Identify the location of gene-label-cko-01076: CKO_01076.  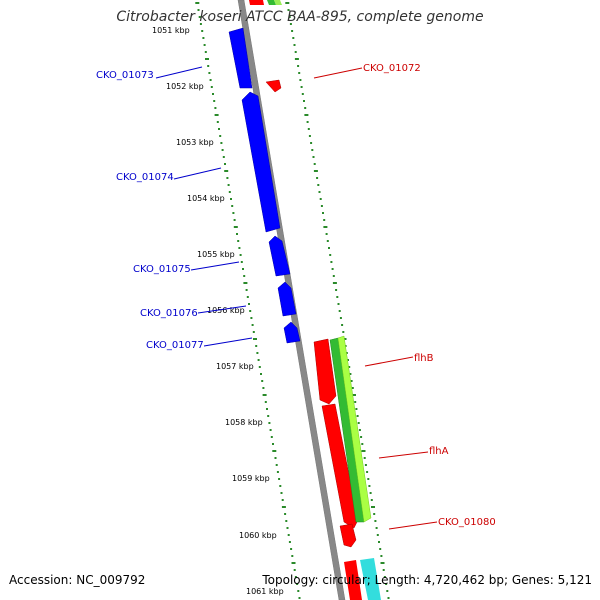
(169, 313).